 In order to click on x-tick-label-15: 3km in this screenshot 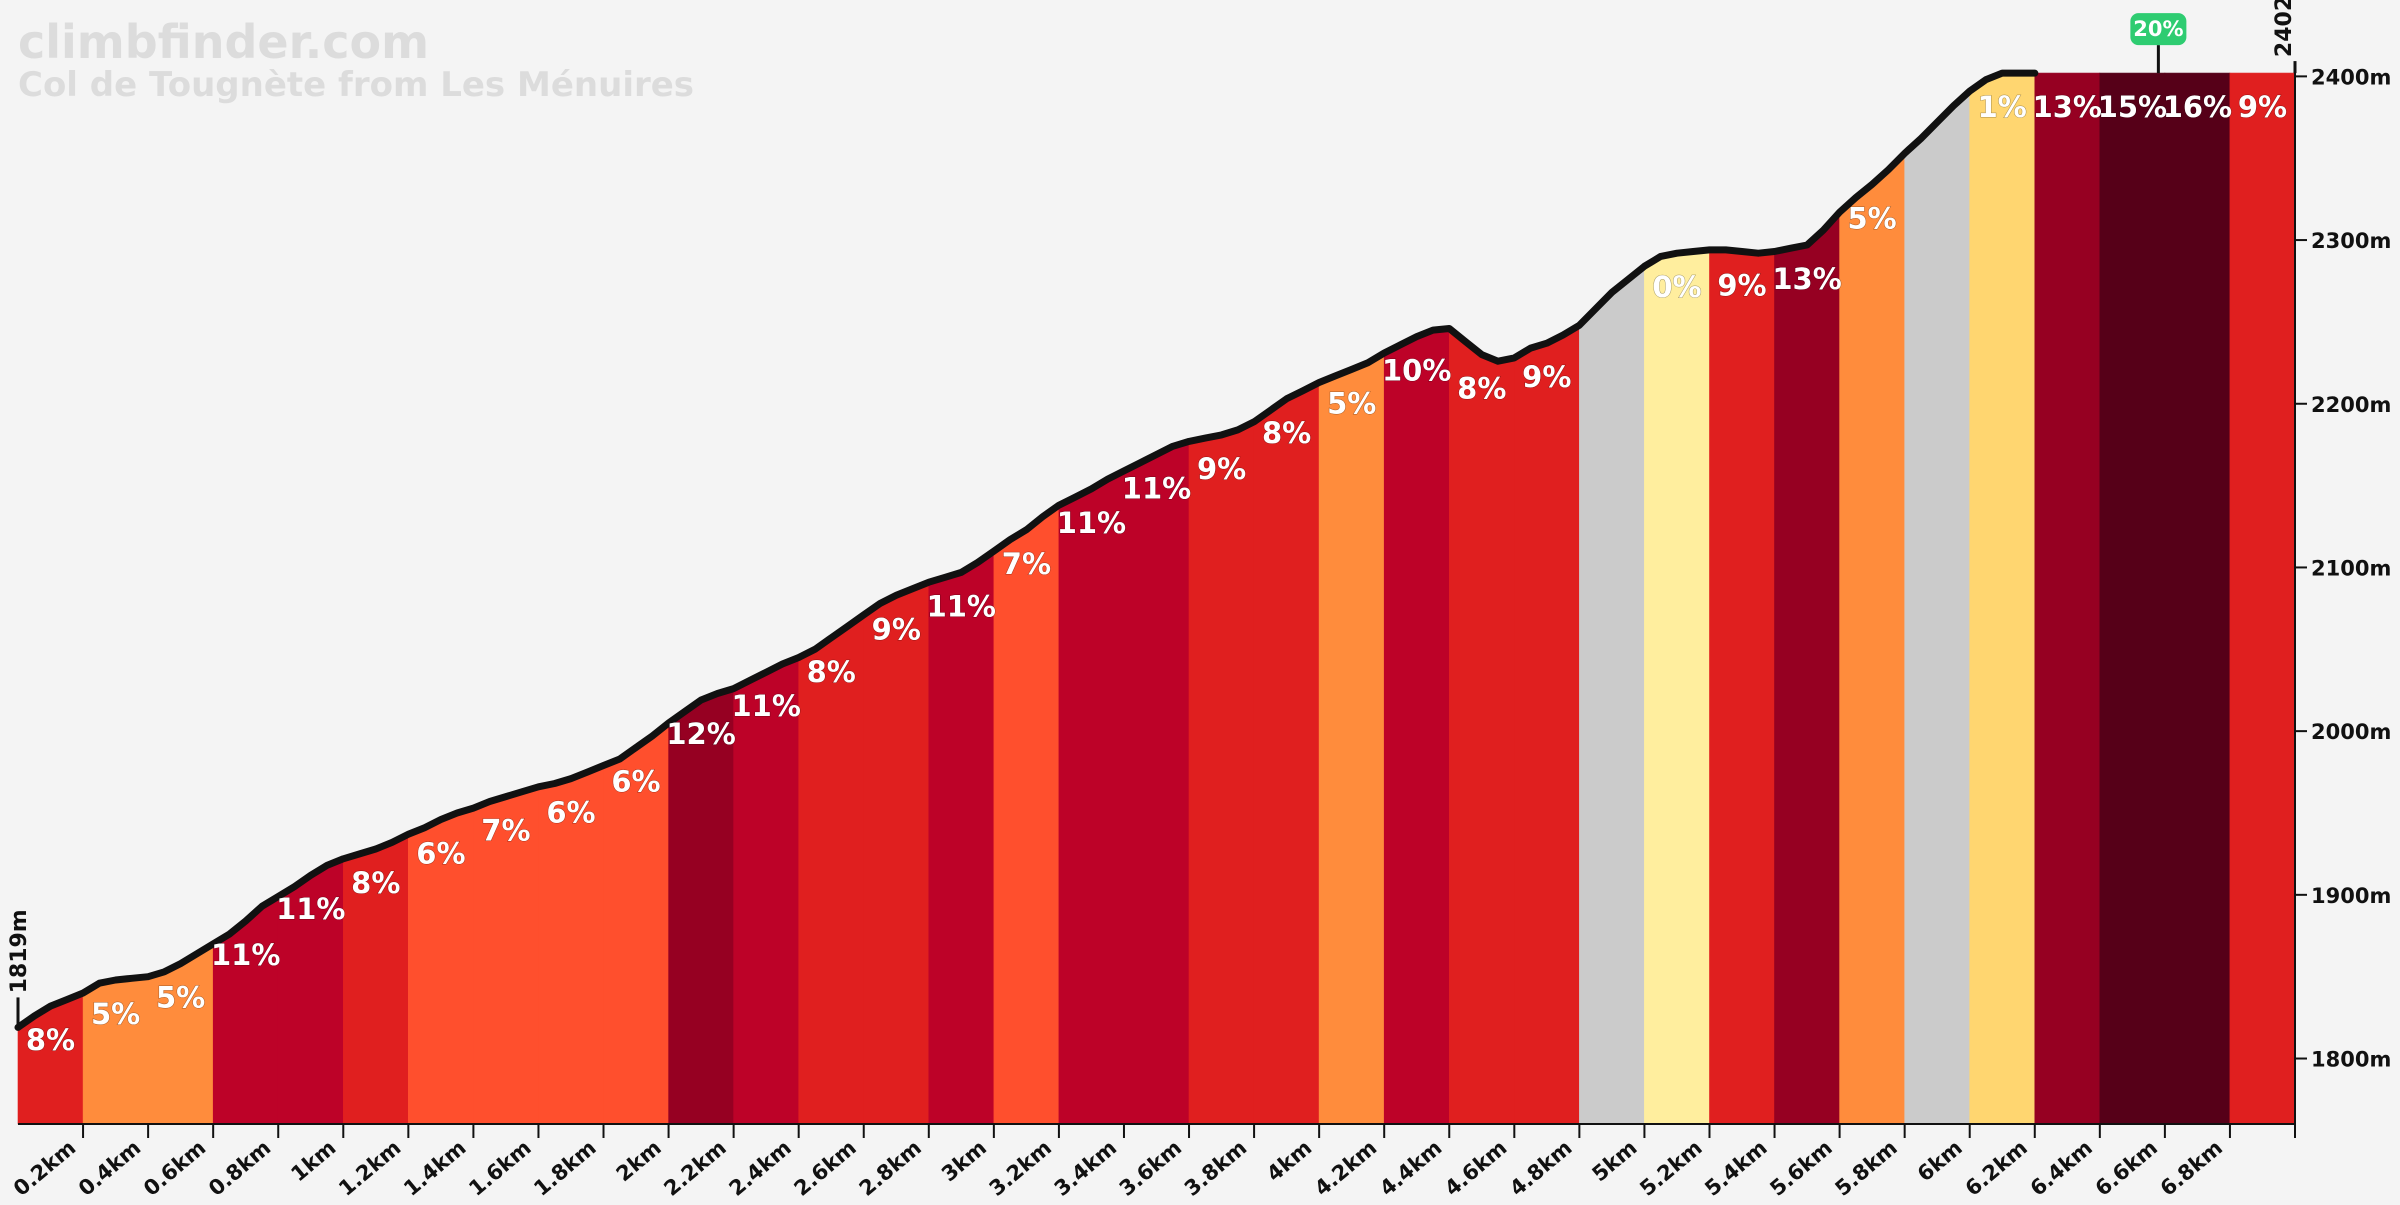, I will do `click(964, 1160)`.